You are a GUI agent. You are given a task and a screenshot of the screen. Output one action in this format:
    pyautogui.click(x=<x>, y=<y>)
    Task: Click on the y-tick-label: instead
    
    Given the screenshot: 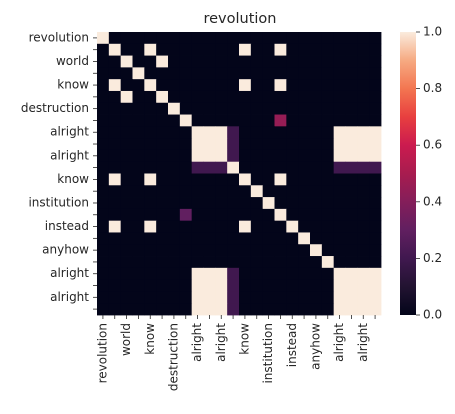 What is the action you would take?
    pyautogui.click(x=67, y=226)
    